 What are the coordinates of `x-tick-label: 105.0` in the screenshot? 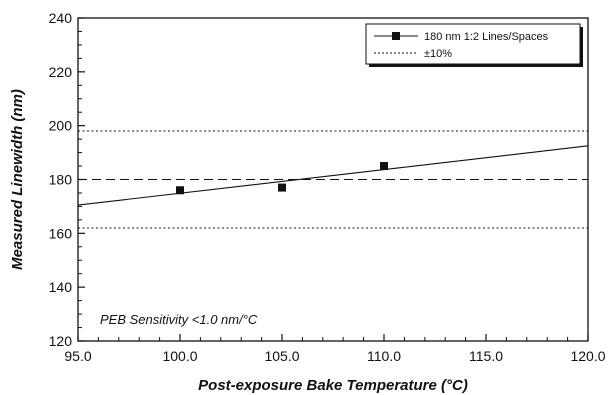 It's located at (281, 356).